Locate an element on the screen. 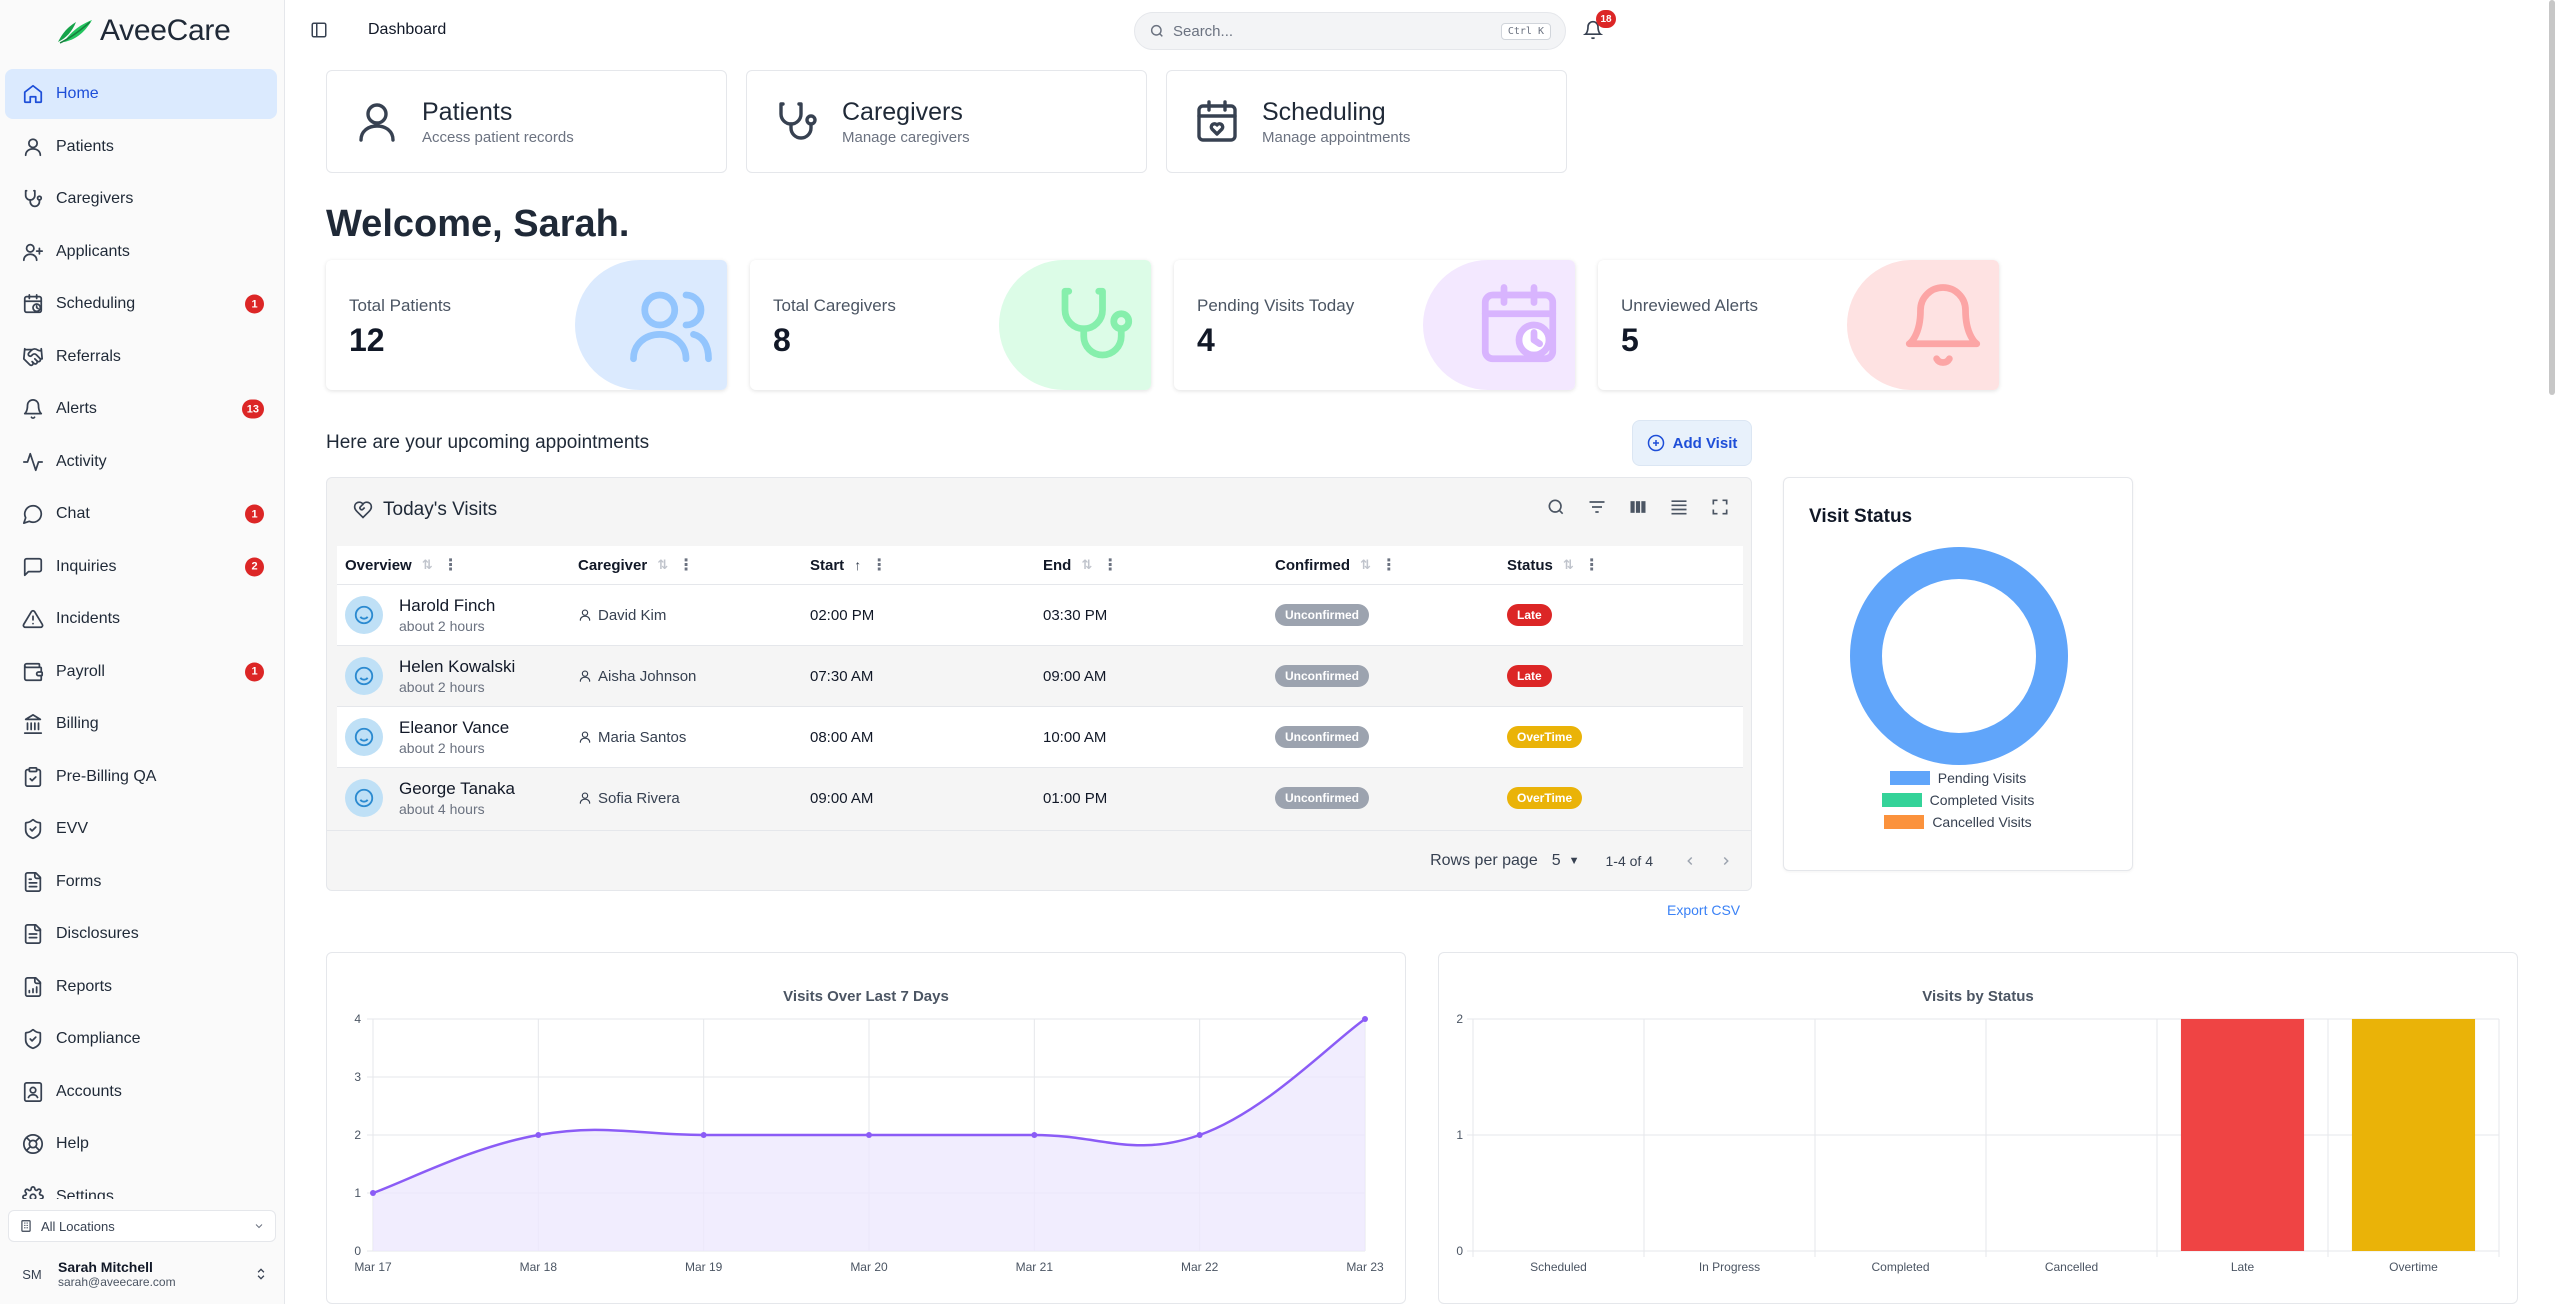 This screenshot has width=2557, height=1304. location-select: All Locations is located at coordinates (142, 1226).